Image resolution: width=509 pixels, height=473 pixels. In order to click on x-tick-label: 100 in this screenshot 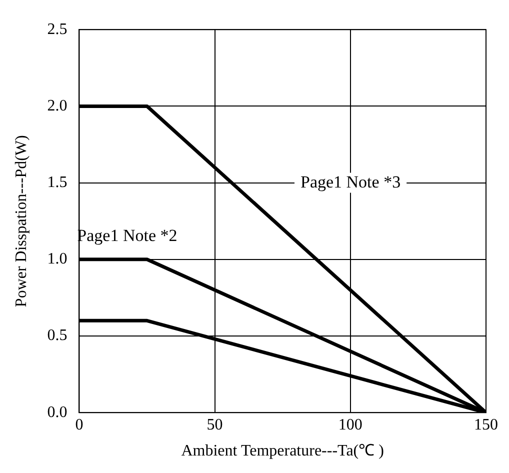, I will do `click(350, 425)`.